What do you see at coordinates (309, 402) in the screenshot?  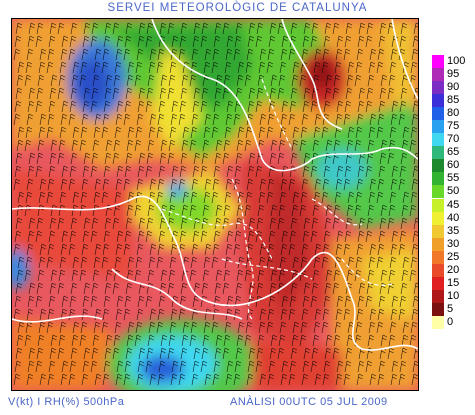 I see `footer-analysis-time: ANÀLISI 00UTC 05 JUL 2009` at bounding box center [309, 402].